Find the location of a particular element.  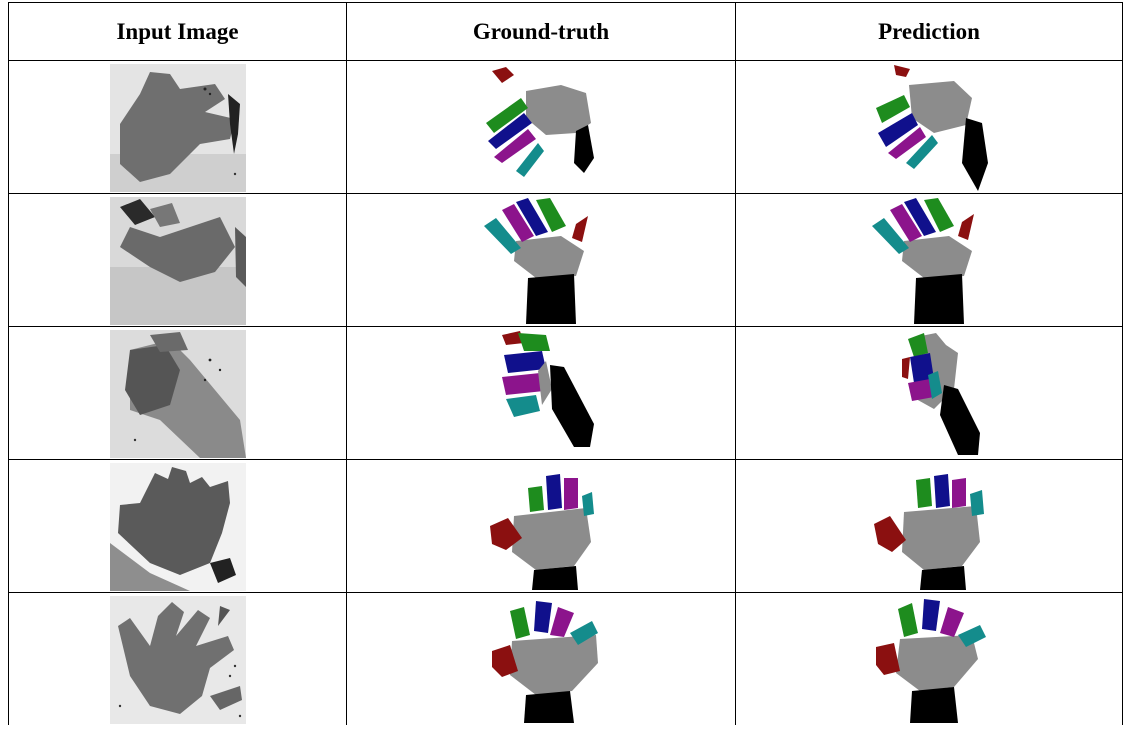

header-prediction: Prediction is located at coordinates (929, 31).